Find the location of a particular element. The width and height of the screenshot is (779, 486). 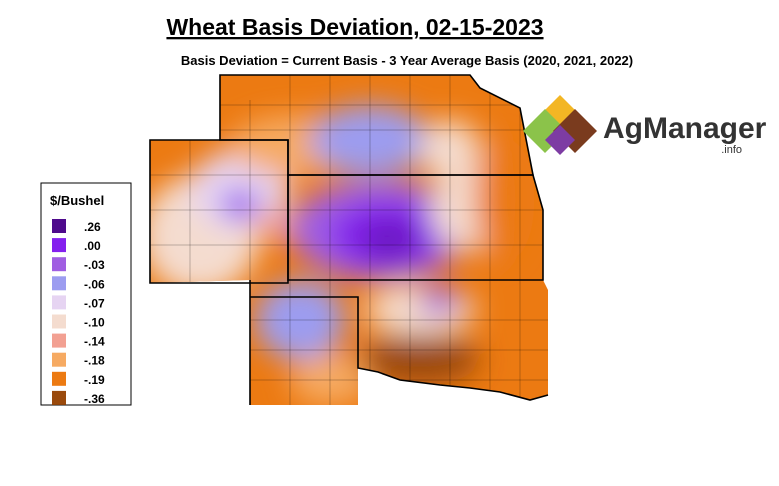

legend-label: -.06 is located at coordinates (94, 284).